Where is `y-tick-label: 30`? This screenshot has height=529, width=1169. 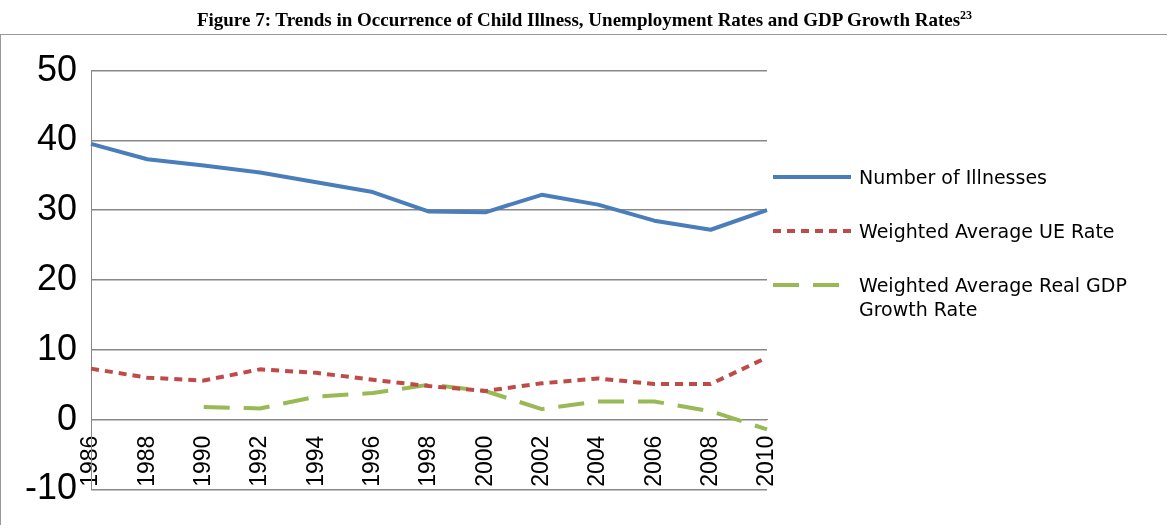
y-tick-label: 30 is located at coordinates (57, 208).